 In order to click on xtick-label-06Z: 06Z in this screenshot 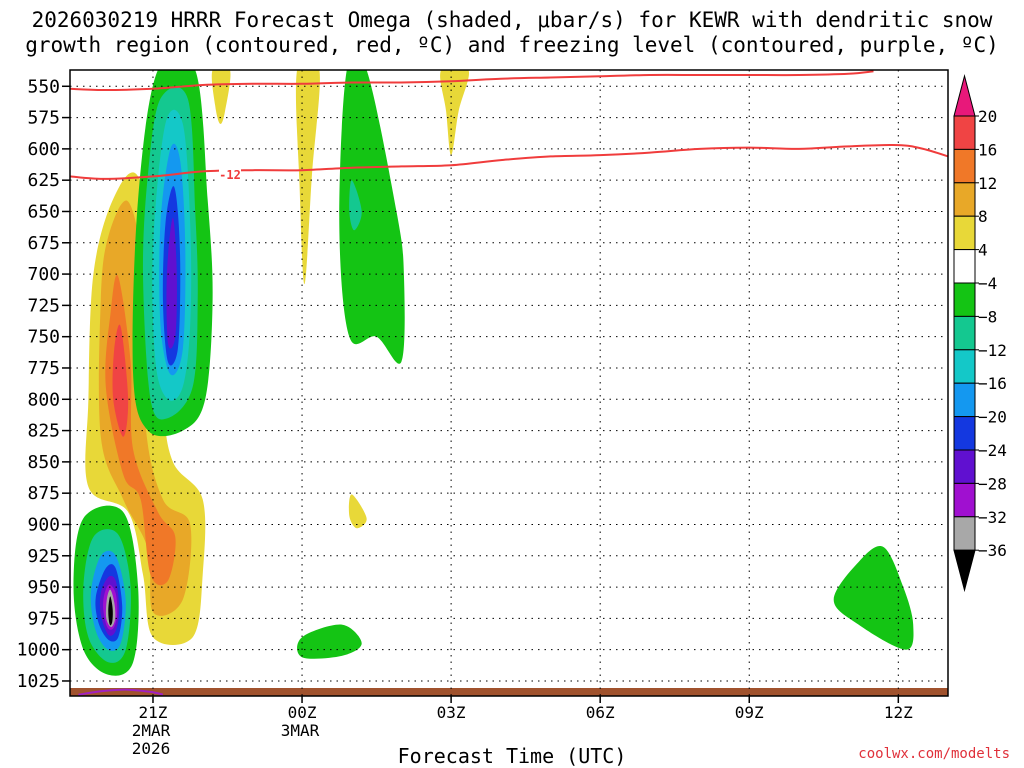, I will do `click(600, 712)`.